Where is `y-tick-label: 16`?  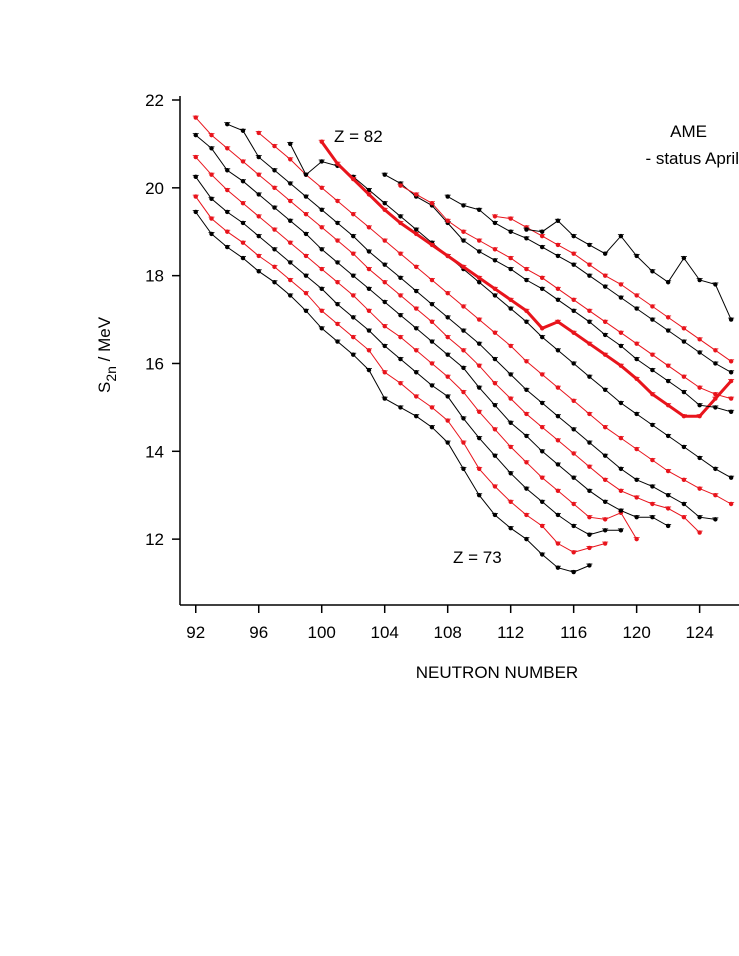 y-tick-label: 16 is located at coordinates (154, 363).